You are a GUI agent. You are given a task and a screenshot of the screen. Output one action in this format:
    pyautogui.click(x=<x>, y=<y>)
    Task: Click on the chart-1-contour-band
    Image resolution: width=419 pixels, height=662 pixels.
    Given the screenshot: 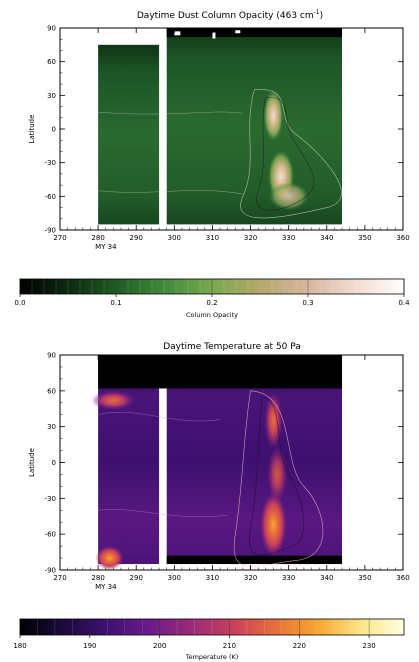 What is the action you would take?
    pyautogui.click(x=170, y=153)
    